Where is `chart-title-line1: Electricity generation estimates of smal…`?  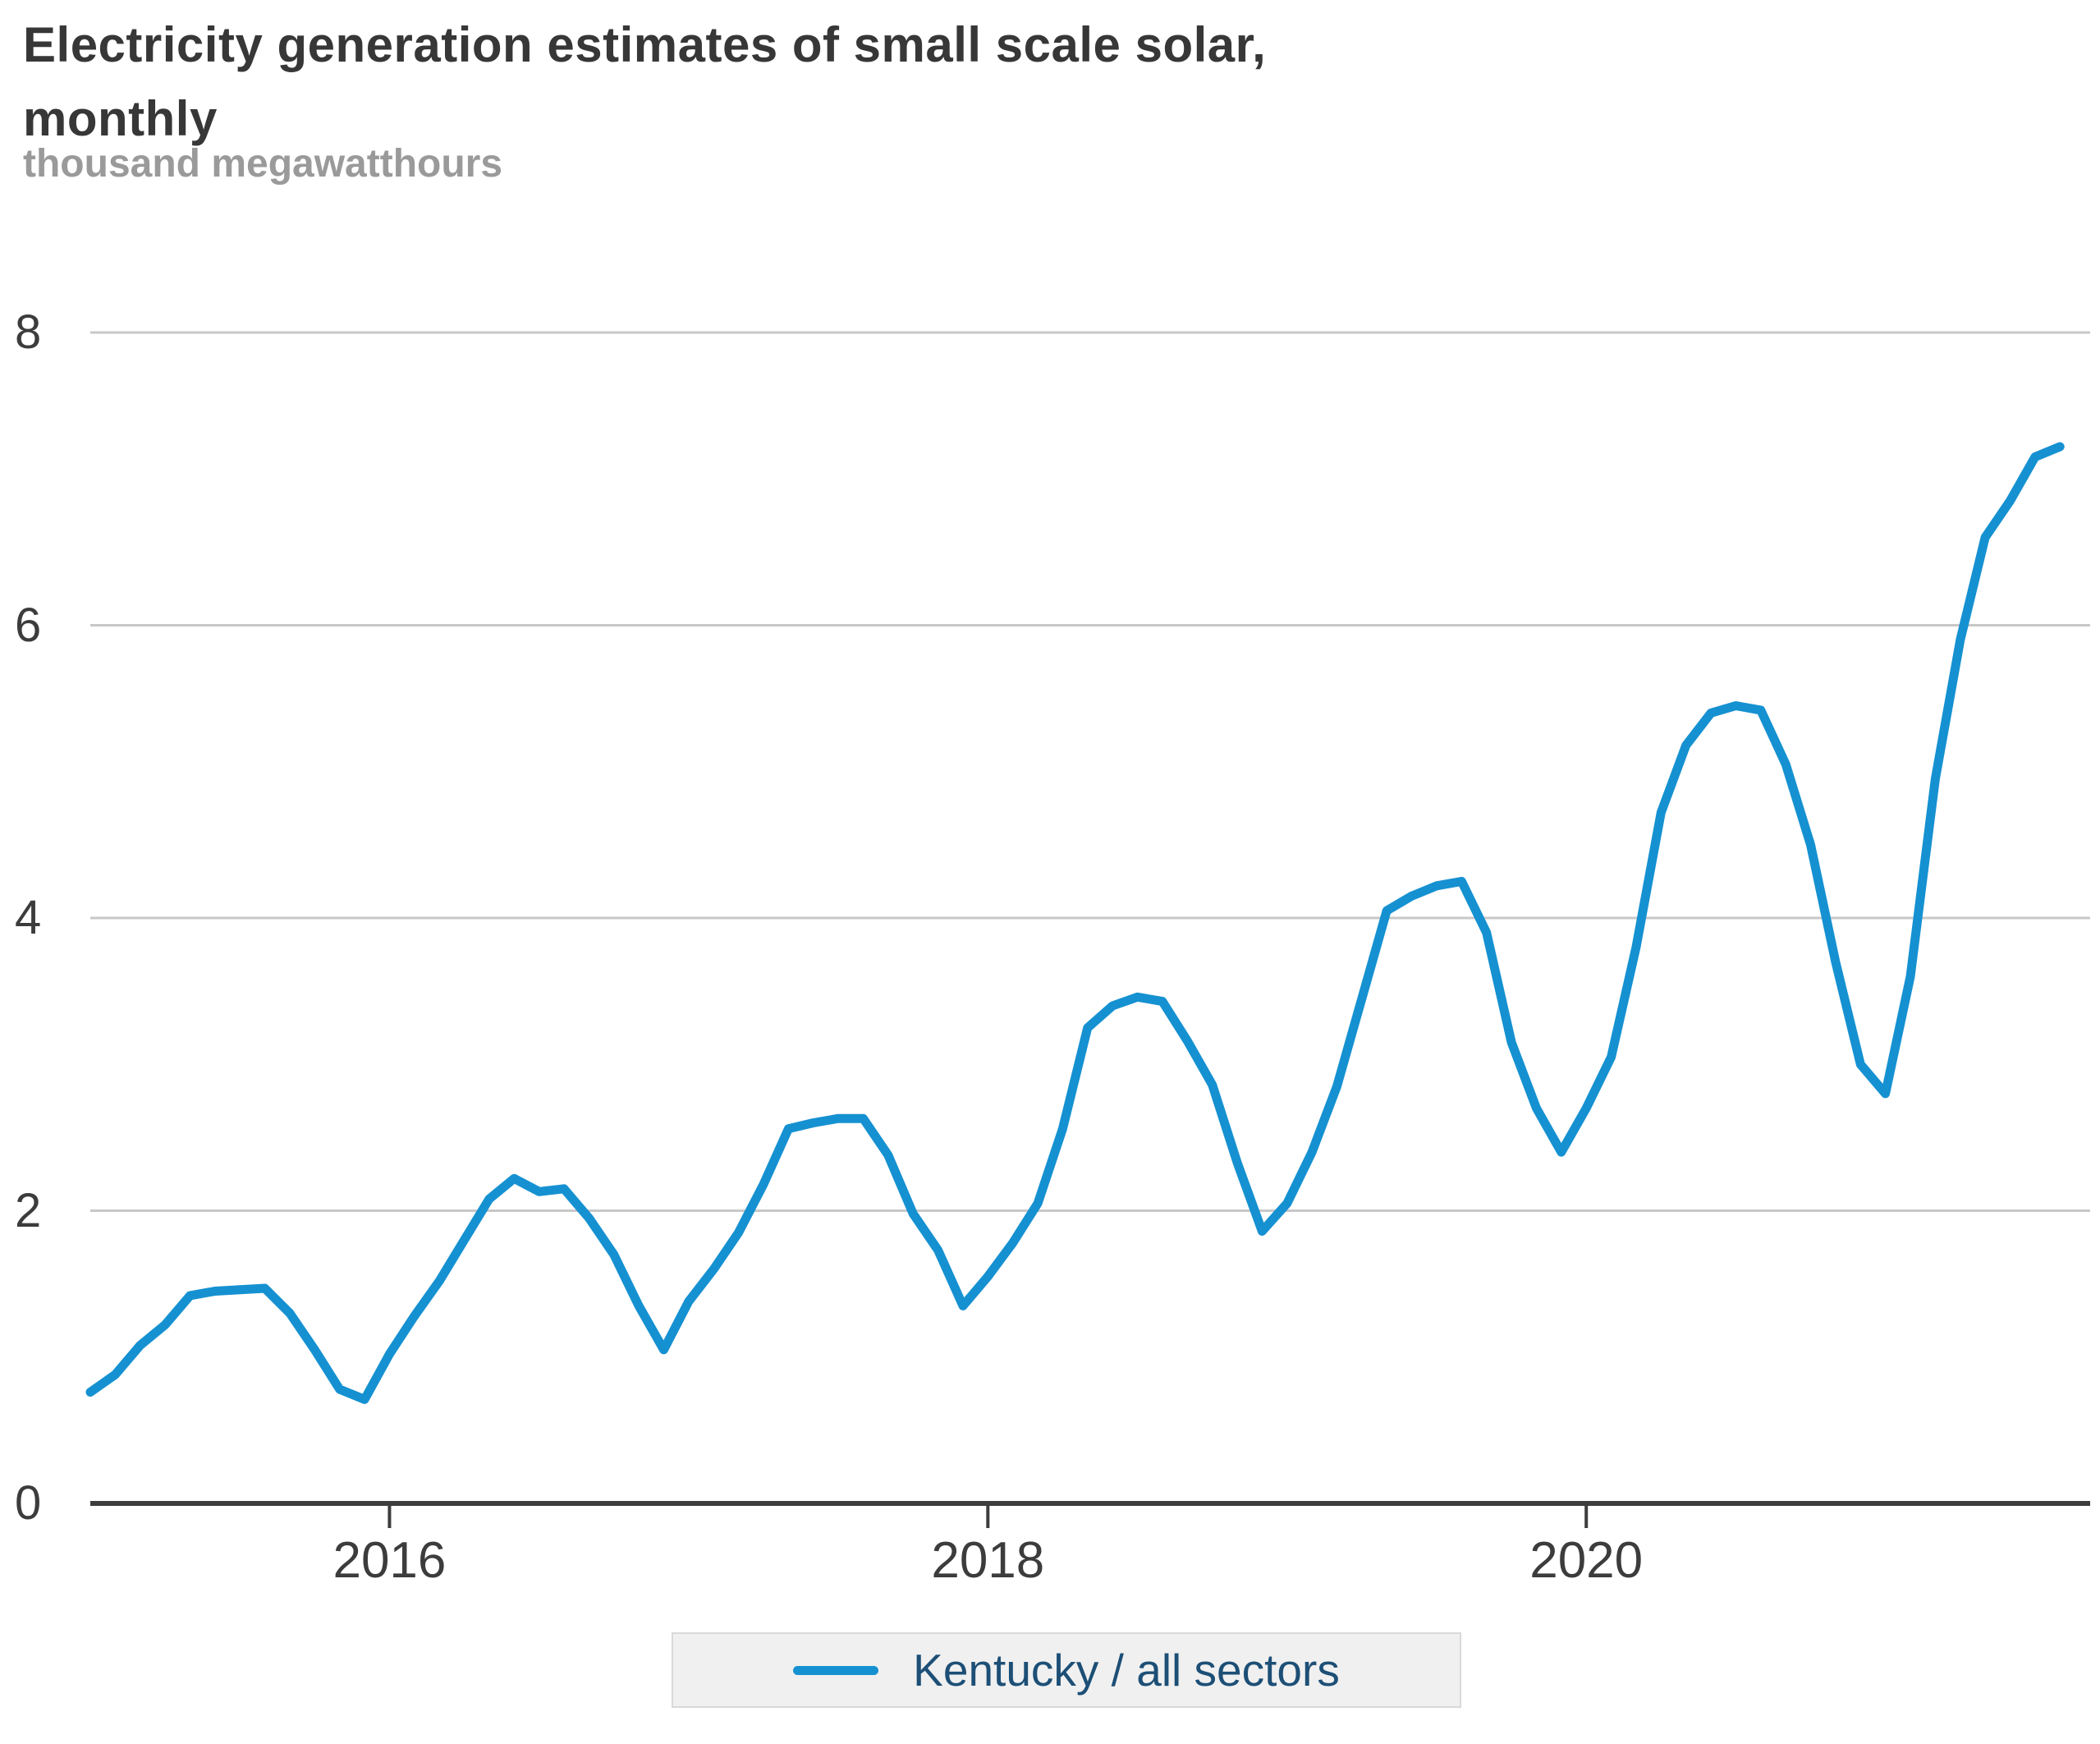 chart-title-line1: Electricity generation estimates of smal… is located at coordinates (645, 44).